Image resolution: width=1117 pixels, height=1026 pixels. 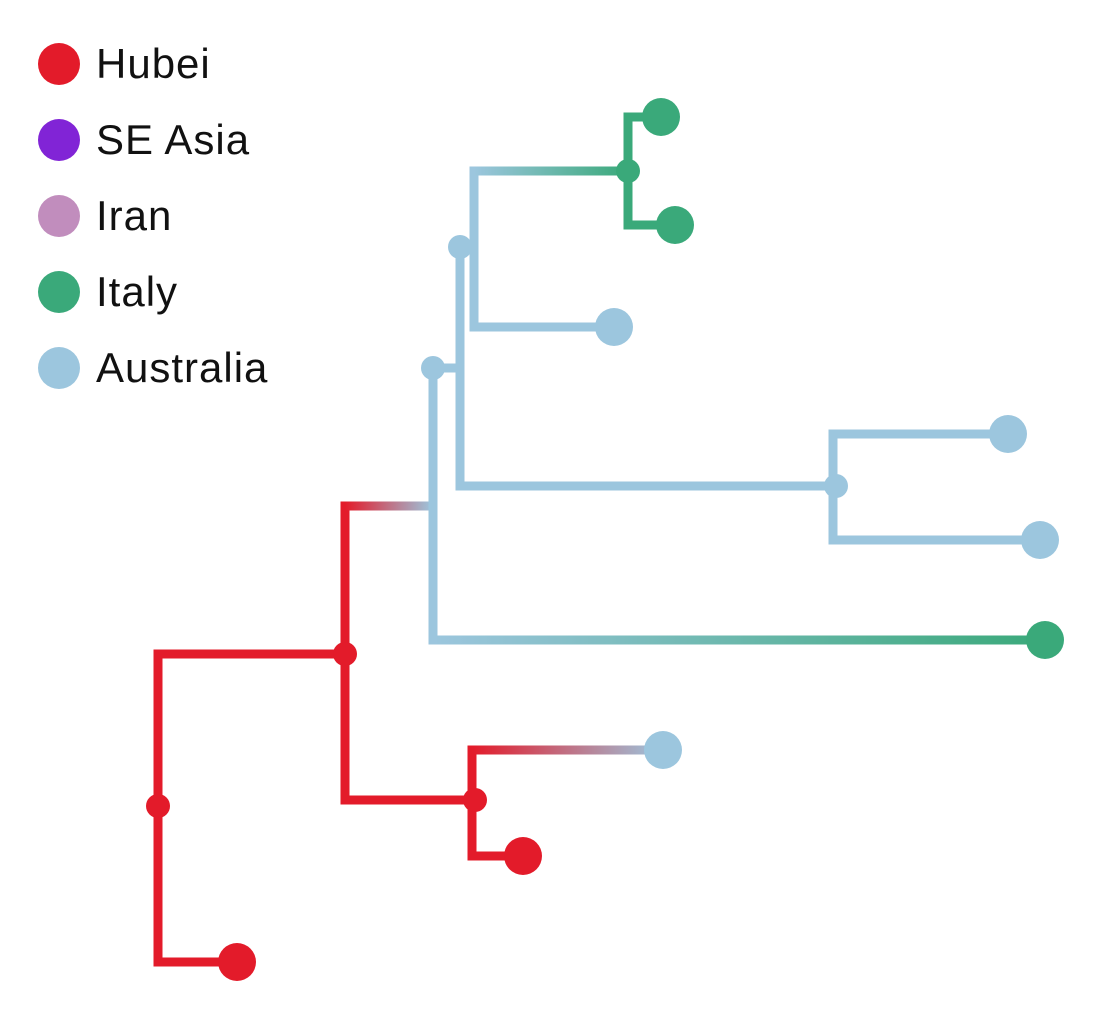 What do you see at coordinates (59, 216) in the screenshot?
I see `iran-color-dot` at bounding box center [59, 216].